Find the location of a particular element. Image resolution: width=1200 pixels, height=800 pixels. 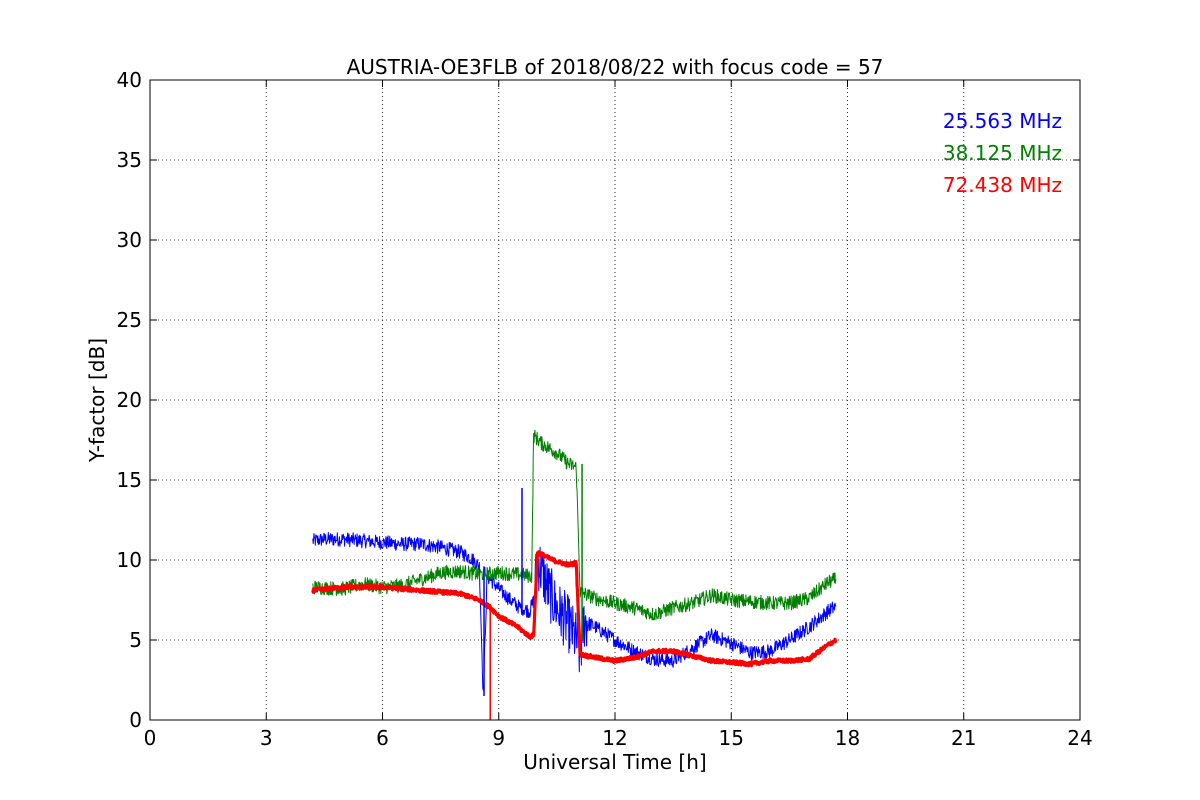

y-axis-label: Y-factor [dB] is located at coordinates (97, 400).